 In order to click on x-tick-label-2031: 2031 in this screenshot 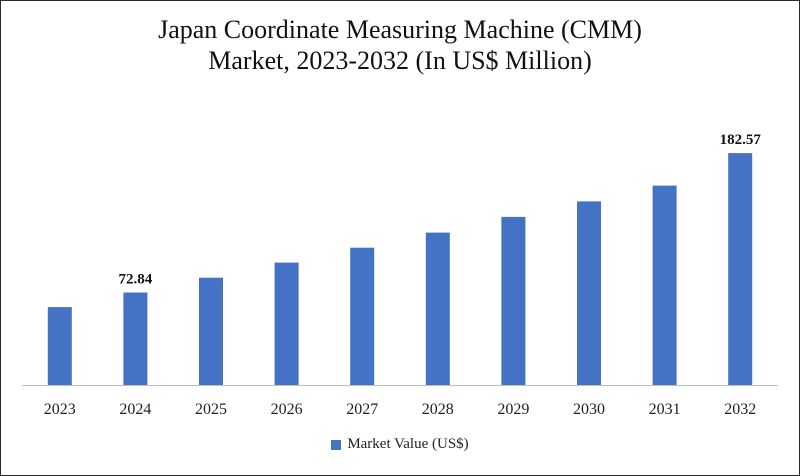, I will do `click(665, 409)`.